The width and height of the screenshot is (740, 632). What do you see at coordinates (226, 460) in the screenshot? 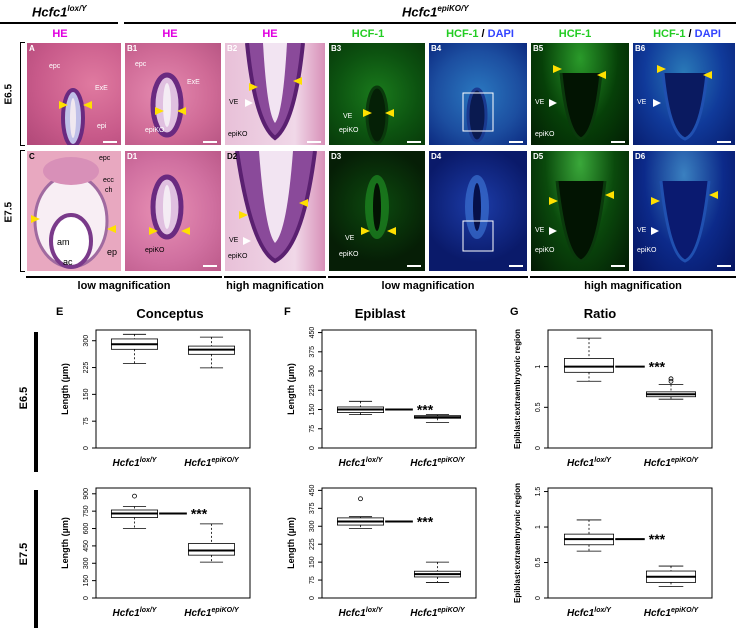
I see `category-sup: epiKO/Y` at bounding box center [226, 460].